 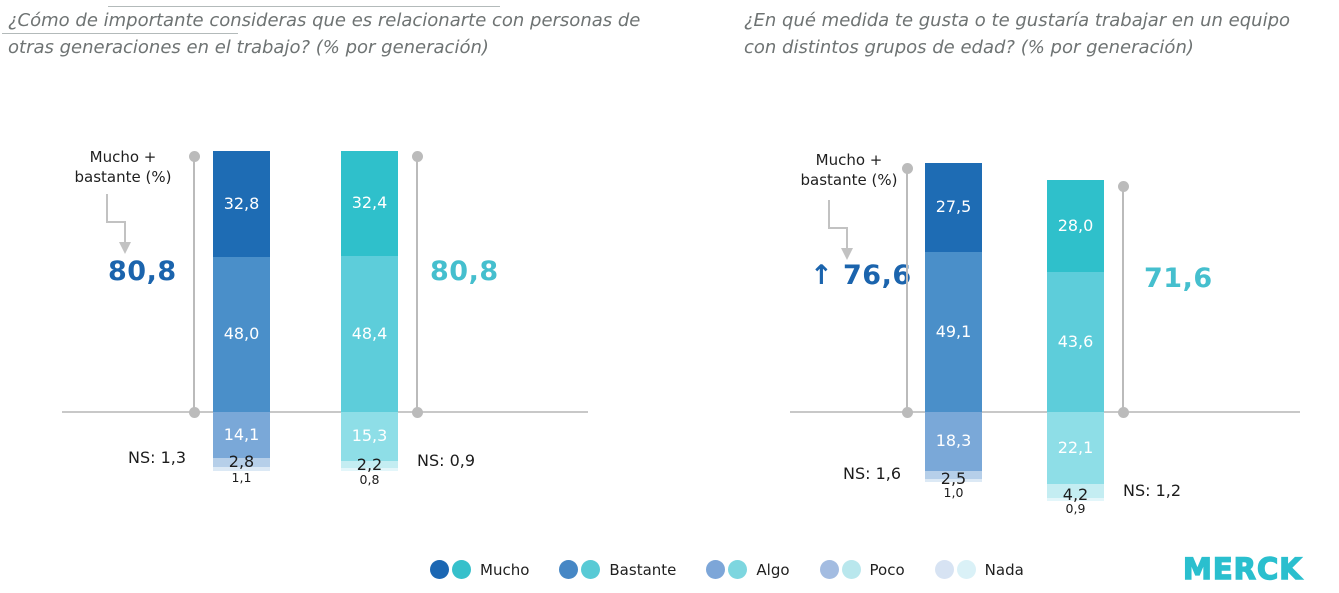 What do you see at coordinates (464, 271) in the screenshot?
I see `left-total-teal: 80,8` at bounding box center [464, 271].